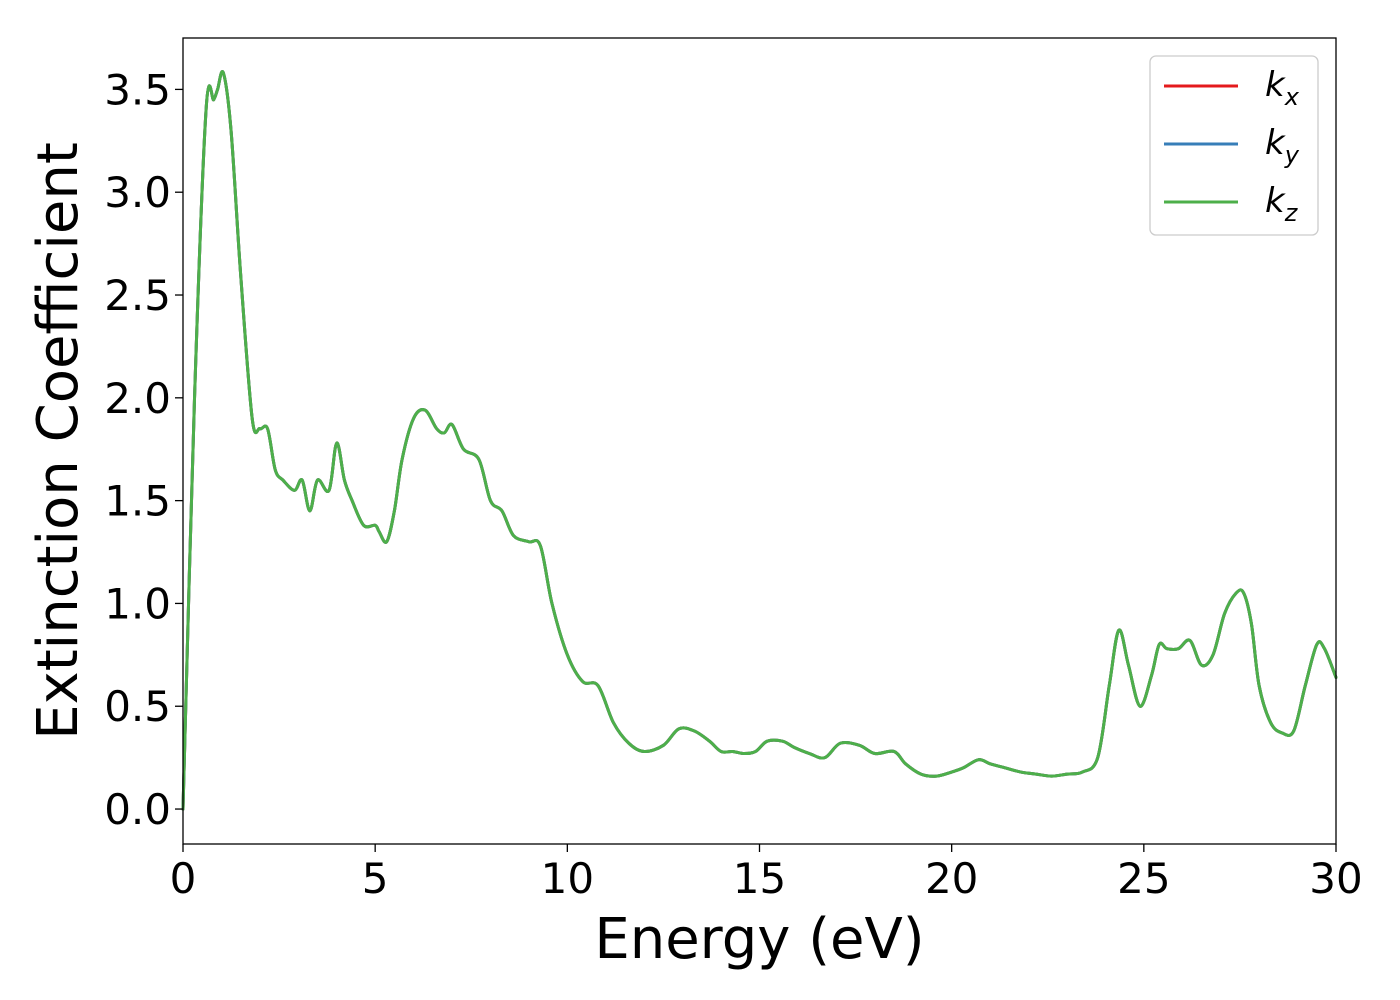  I want to click on x-axis-ticks: 0 5 10 15 20 25 30, so click(766, 873).